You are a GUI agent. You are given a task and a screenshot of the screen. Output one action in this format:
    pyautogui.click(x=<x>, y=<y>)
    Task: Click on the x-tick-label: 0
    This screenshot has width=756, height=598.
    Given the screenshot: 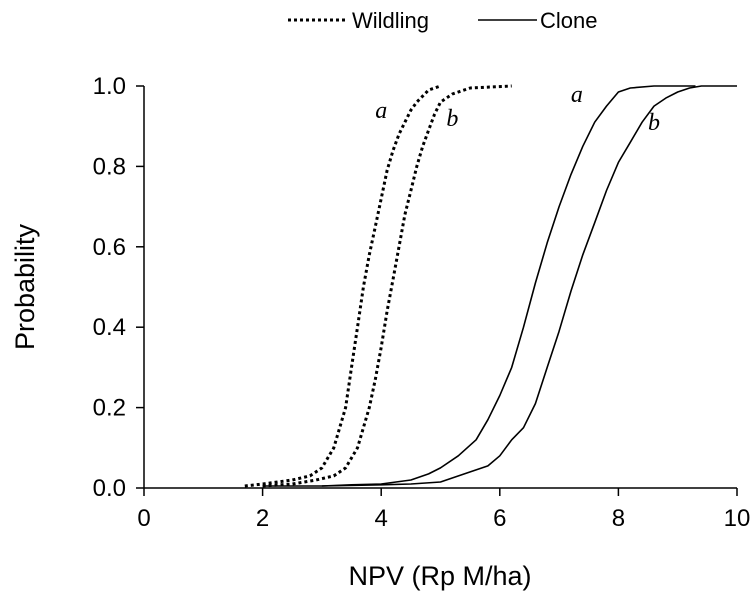 What is the action you would take?
    pyautogui.click(x=143, y=518)
    